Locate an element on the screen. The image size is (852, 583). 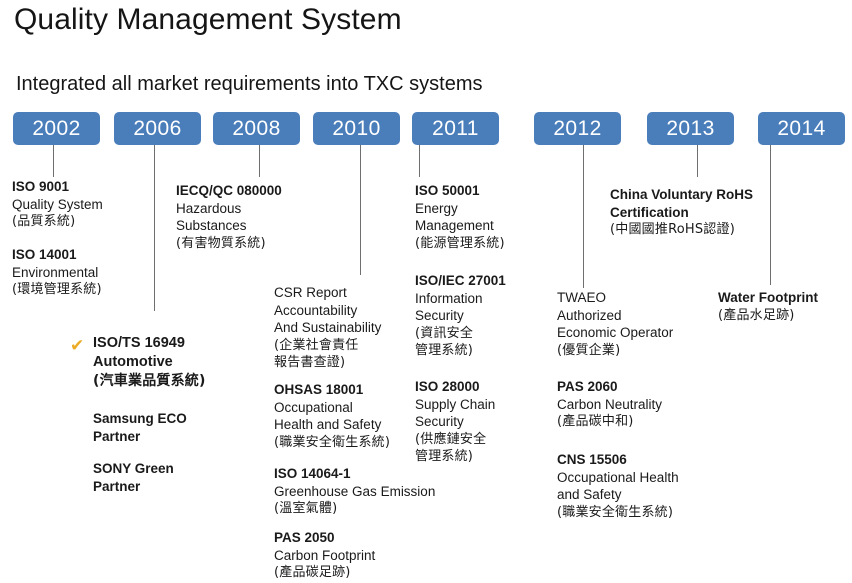
entry-line: Supply Chain is located at coordinates (455, 404).